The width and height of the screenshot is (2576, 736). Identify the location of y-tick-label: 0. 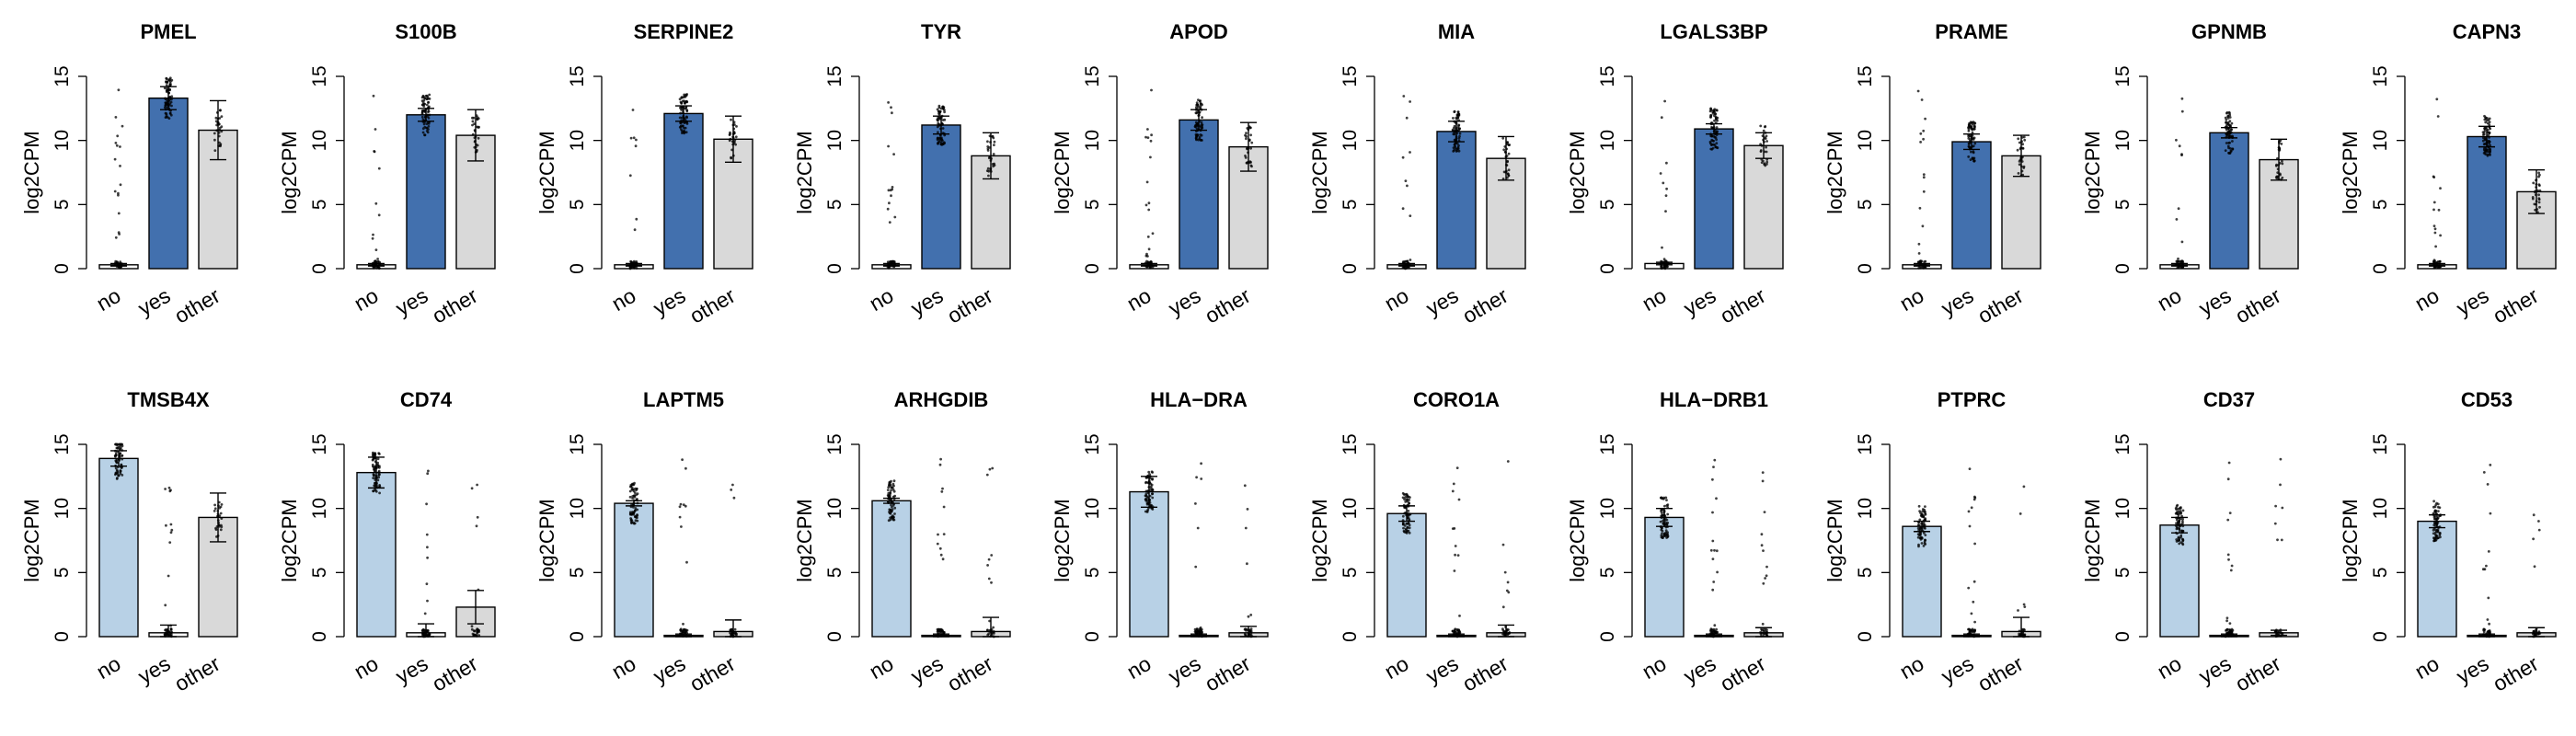
(834, 636).